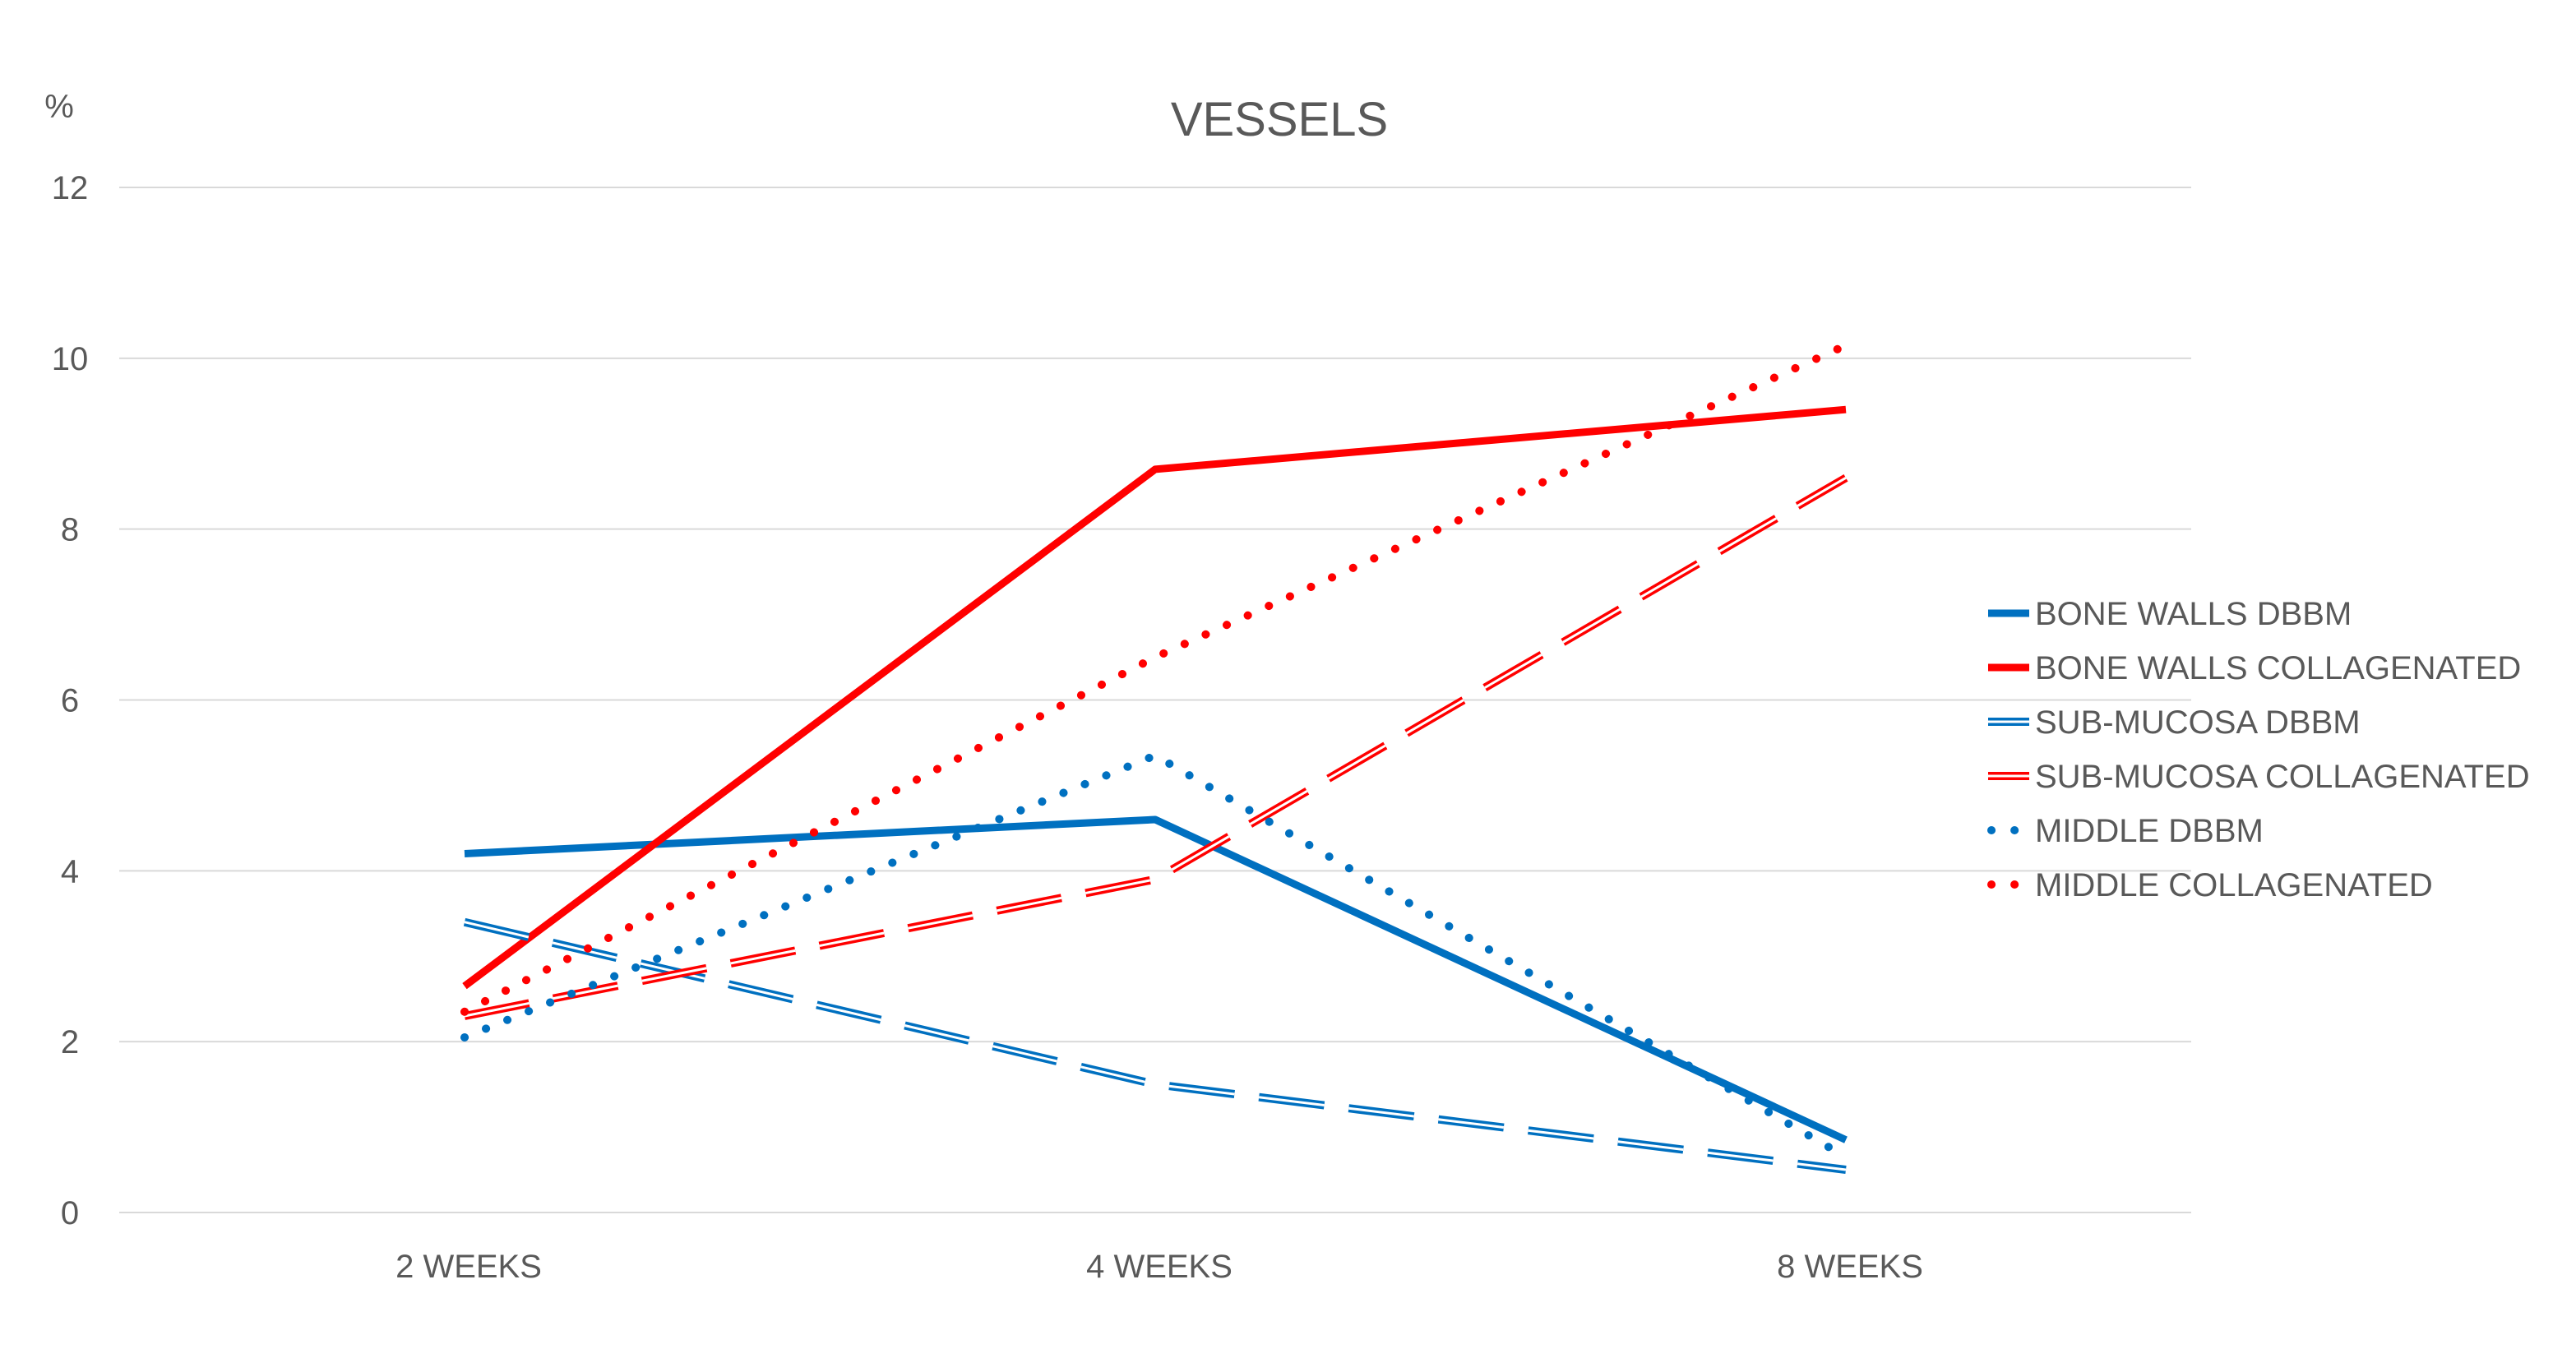  I want to click on legend-label: SUB-MUCOSA COLLAGENATED, so click(2282, 777).